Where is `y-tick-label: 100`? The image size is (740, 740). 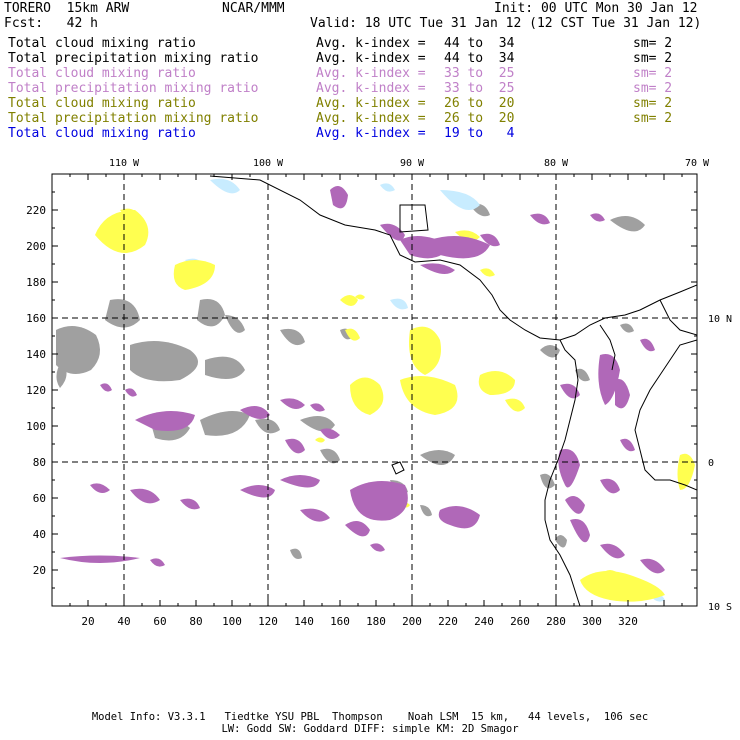
y-tick-label: 100 is located at coordinates (36, 426).